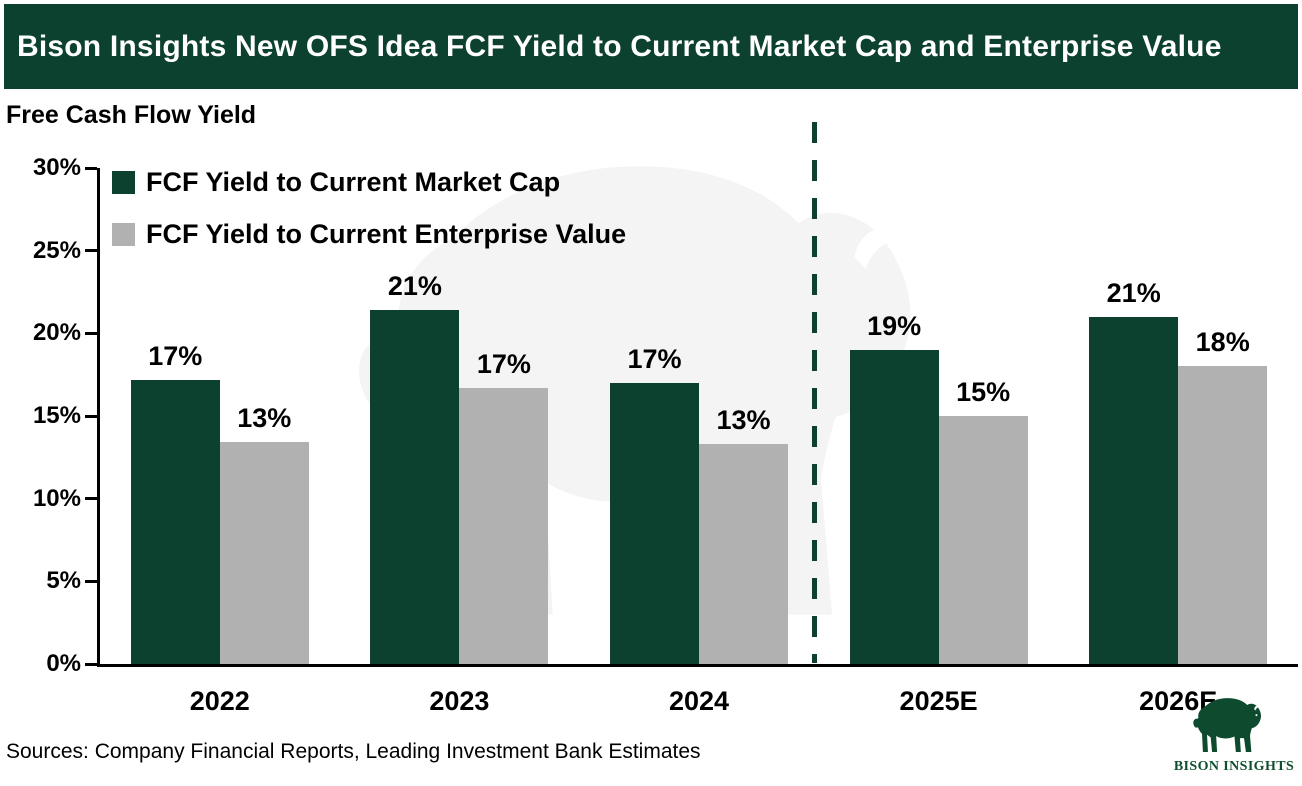  Describe the element at coordinates (1234, 766) in the screenshot. I see `brand-logo-text: BISON INSIGHTS` at that location.